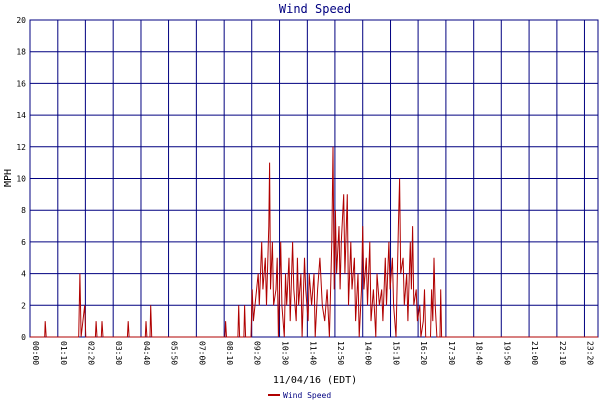  What do you see at coordinates (21, 115) in the screenshot?
I see `y-tick-label: 14` at bounding box center [21, 115].